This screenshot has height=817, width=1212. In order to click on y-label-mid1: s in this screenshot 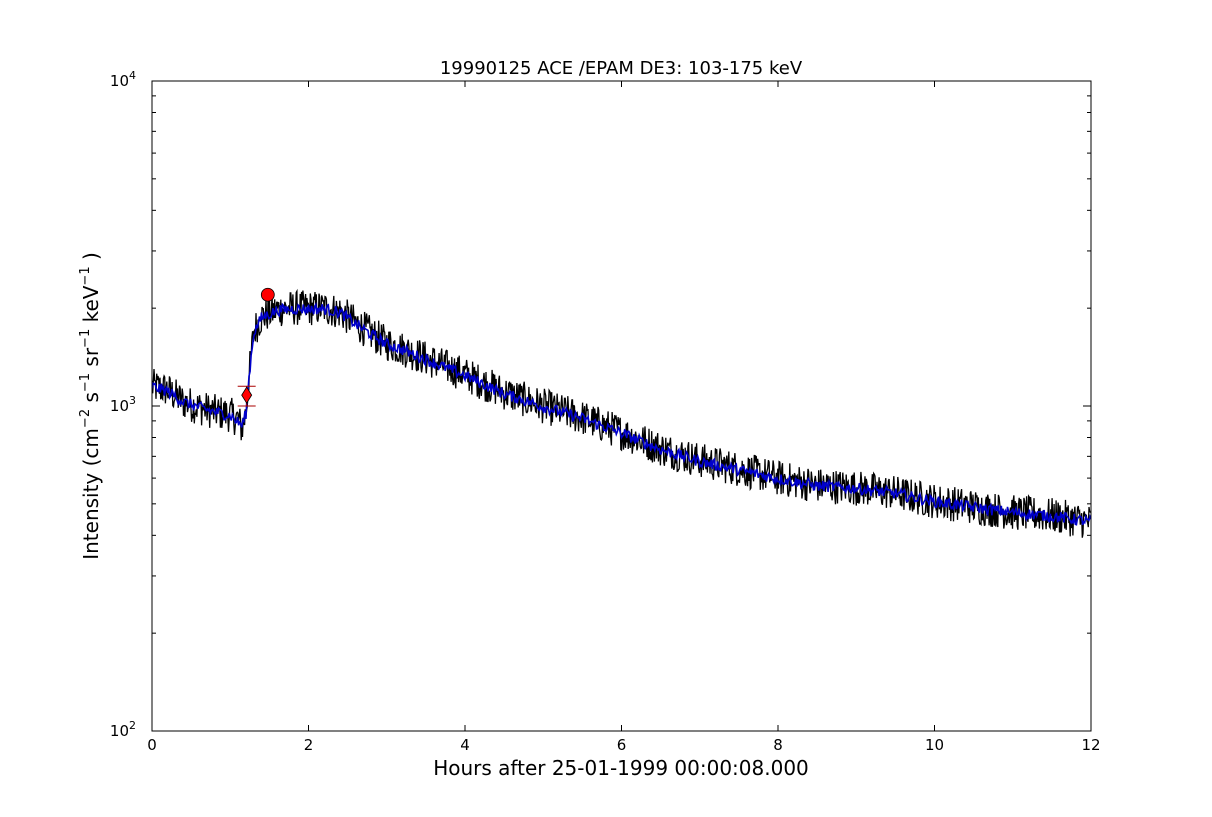, I will do `click(91, 400)`.